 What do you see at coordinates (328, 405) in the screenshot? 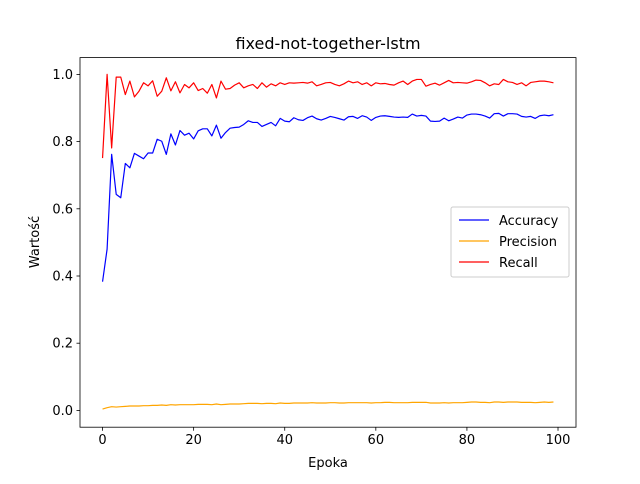
I see `series-line-precision` at bounding box center [328, 405].